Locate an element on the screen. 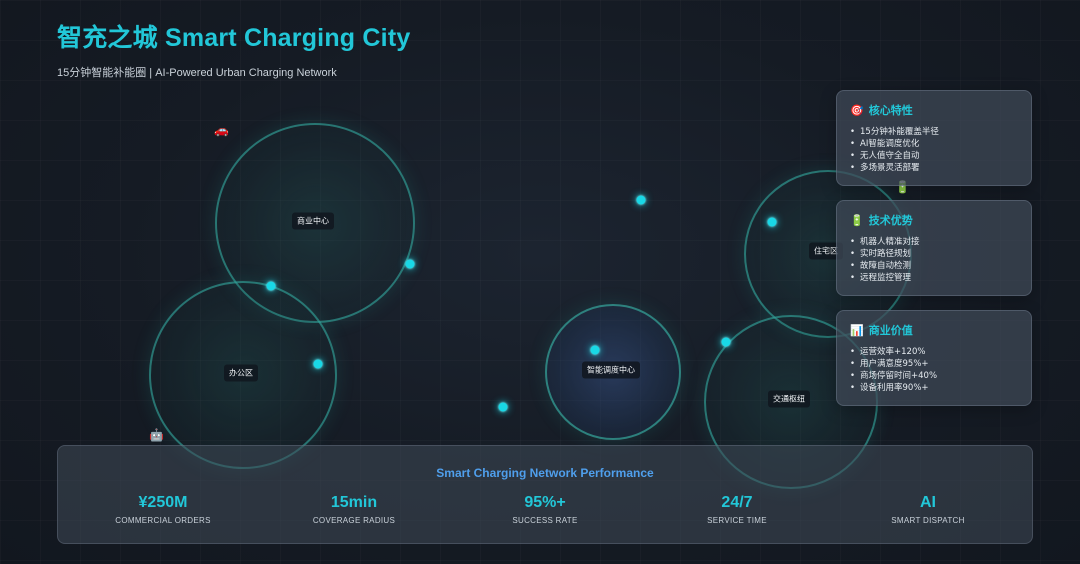 This screenshot has width=1080, height=564. zone-label-commercial: 商业中心 is located at coordinates (313, 221).